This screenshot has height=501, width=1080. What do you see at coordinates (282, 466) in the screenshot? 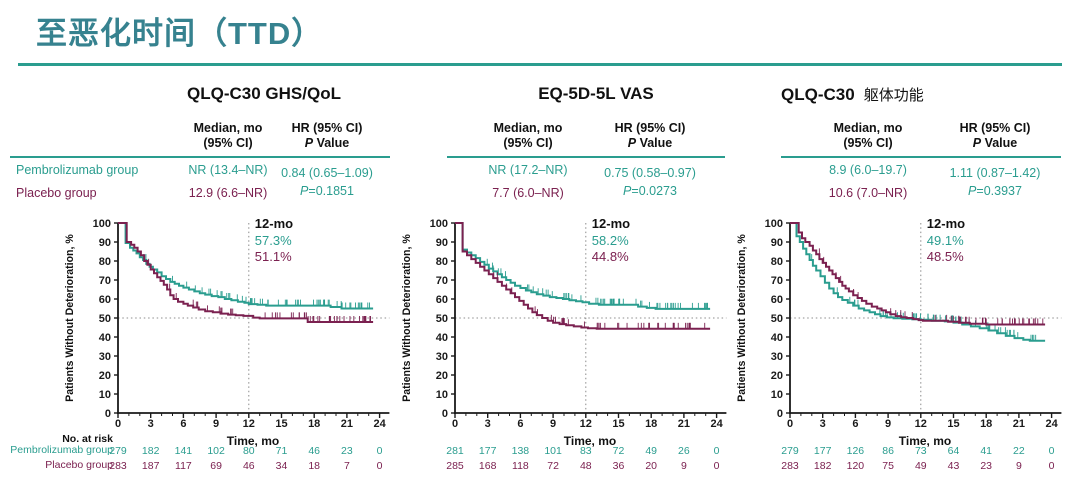
I see `svg-text: 34` at bounding box center [282, 466].